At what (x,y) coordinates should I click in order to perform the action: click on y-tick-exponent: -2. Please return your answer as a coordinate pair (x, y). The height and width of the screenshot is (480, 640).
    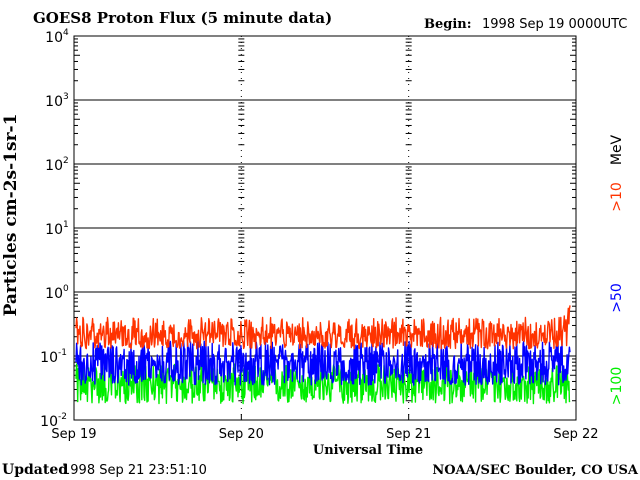
    Looking at the image, I should click on (62, 417).